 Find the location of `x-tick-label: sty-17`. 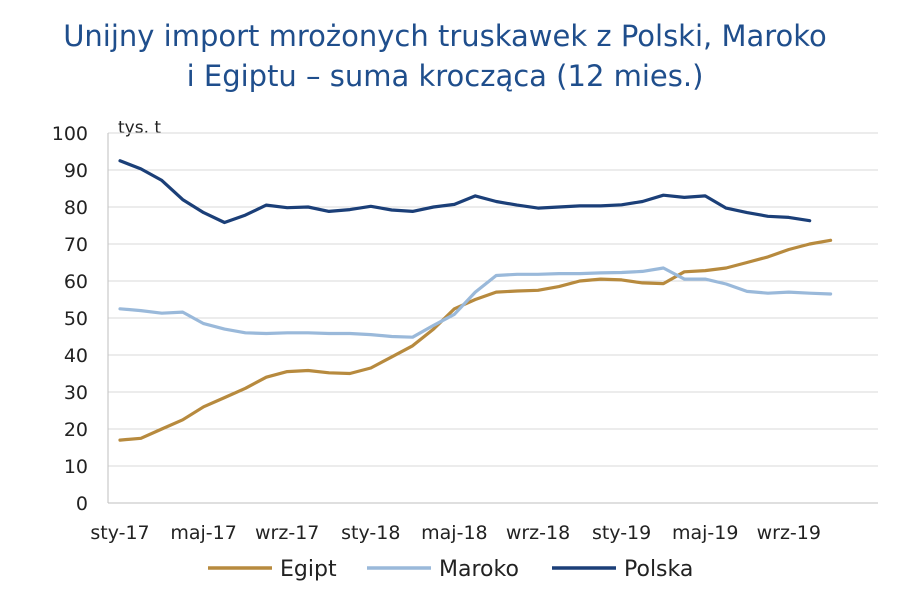

x-tick-label: sty-17 is located at coordinates (119, 533).